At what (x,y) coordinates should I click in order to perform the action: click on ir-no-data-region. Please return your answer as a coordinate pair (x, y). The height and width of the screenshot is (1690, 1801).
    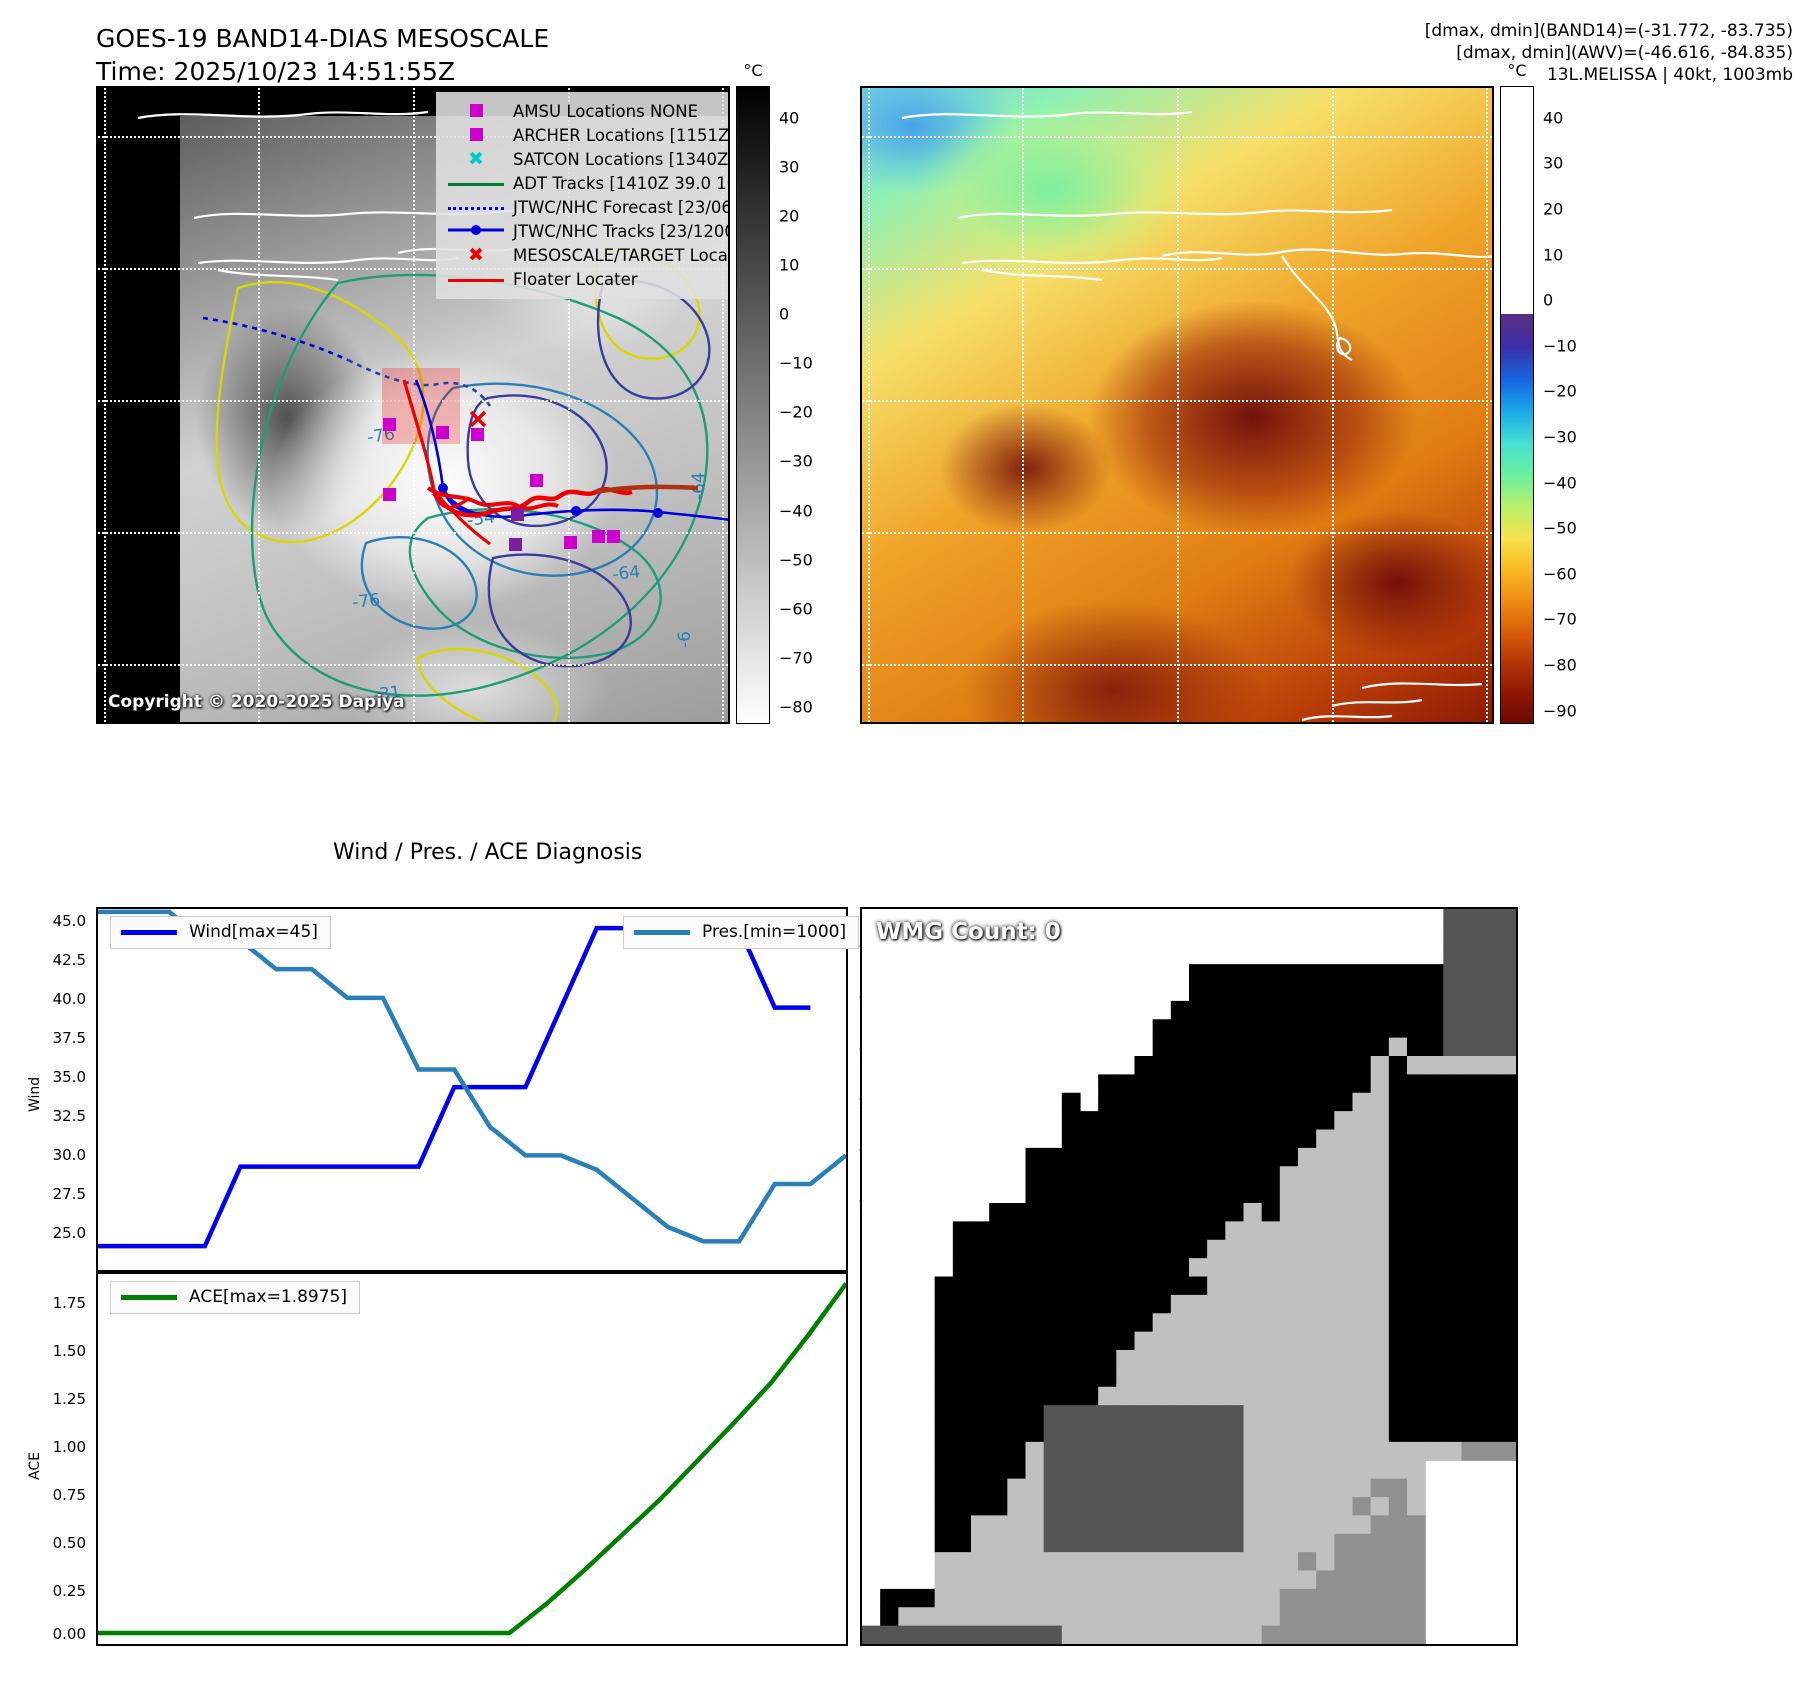
    Looking at the image, I should click on (139, 405).